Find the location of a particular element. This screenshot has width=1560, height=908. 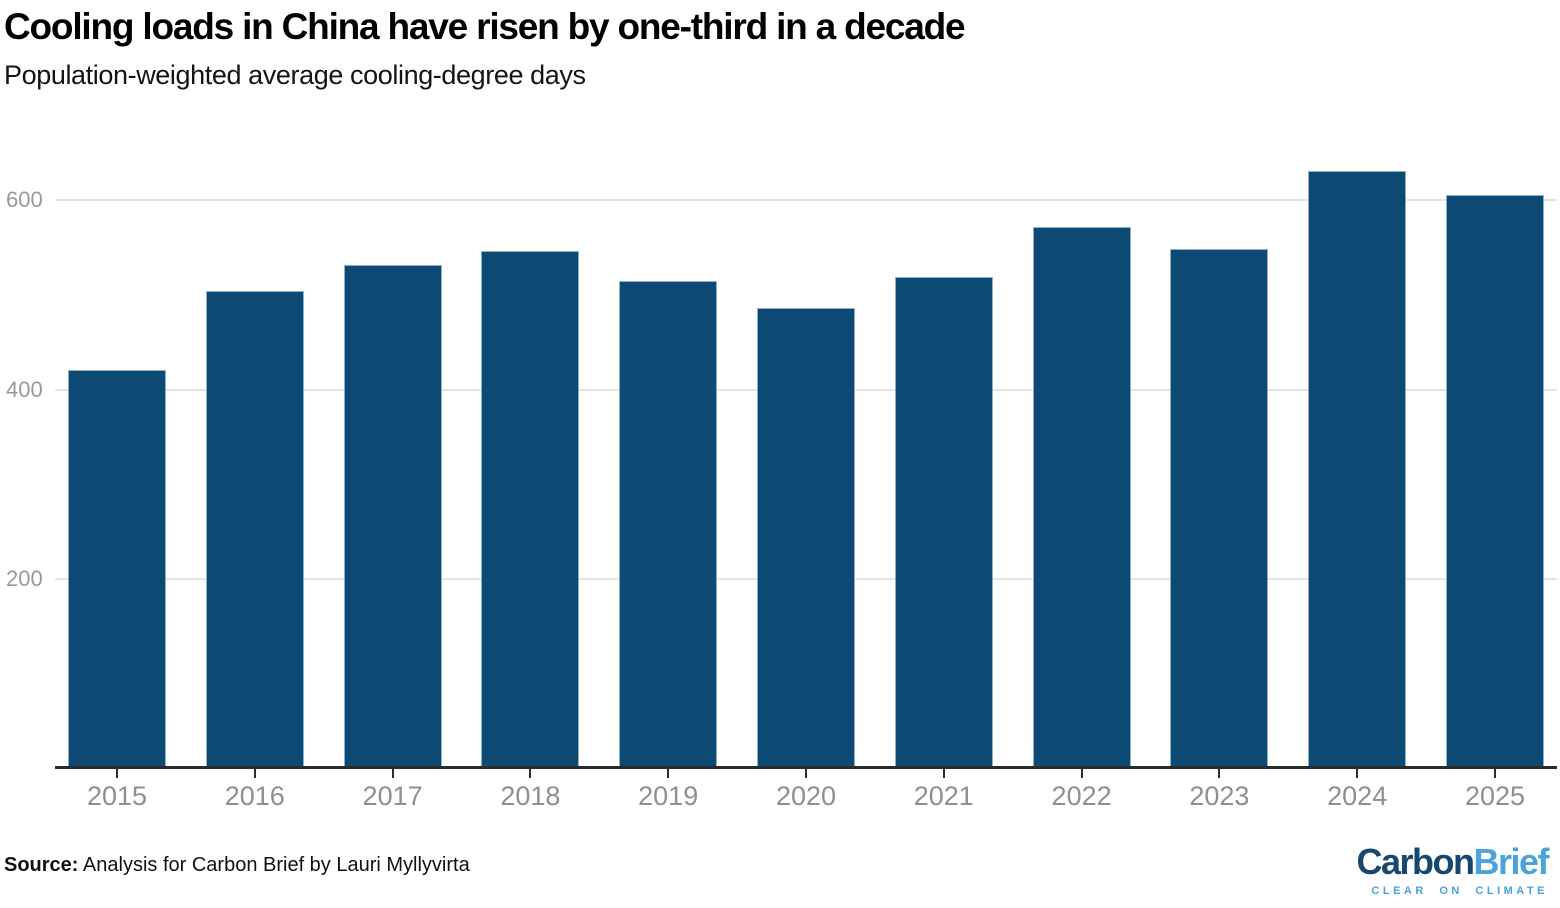

bar-2017 is located at coordinates (392, 515).